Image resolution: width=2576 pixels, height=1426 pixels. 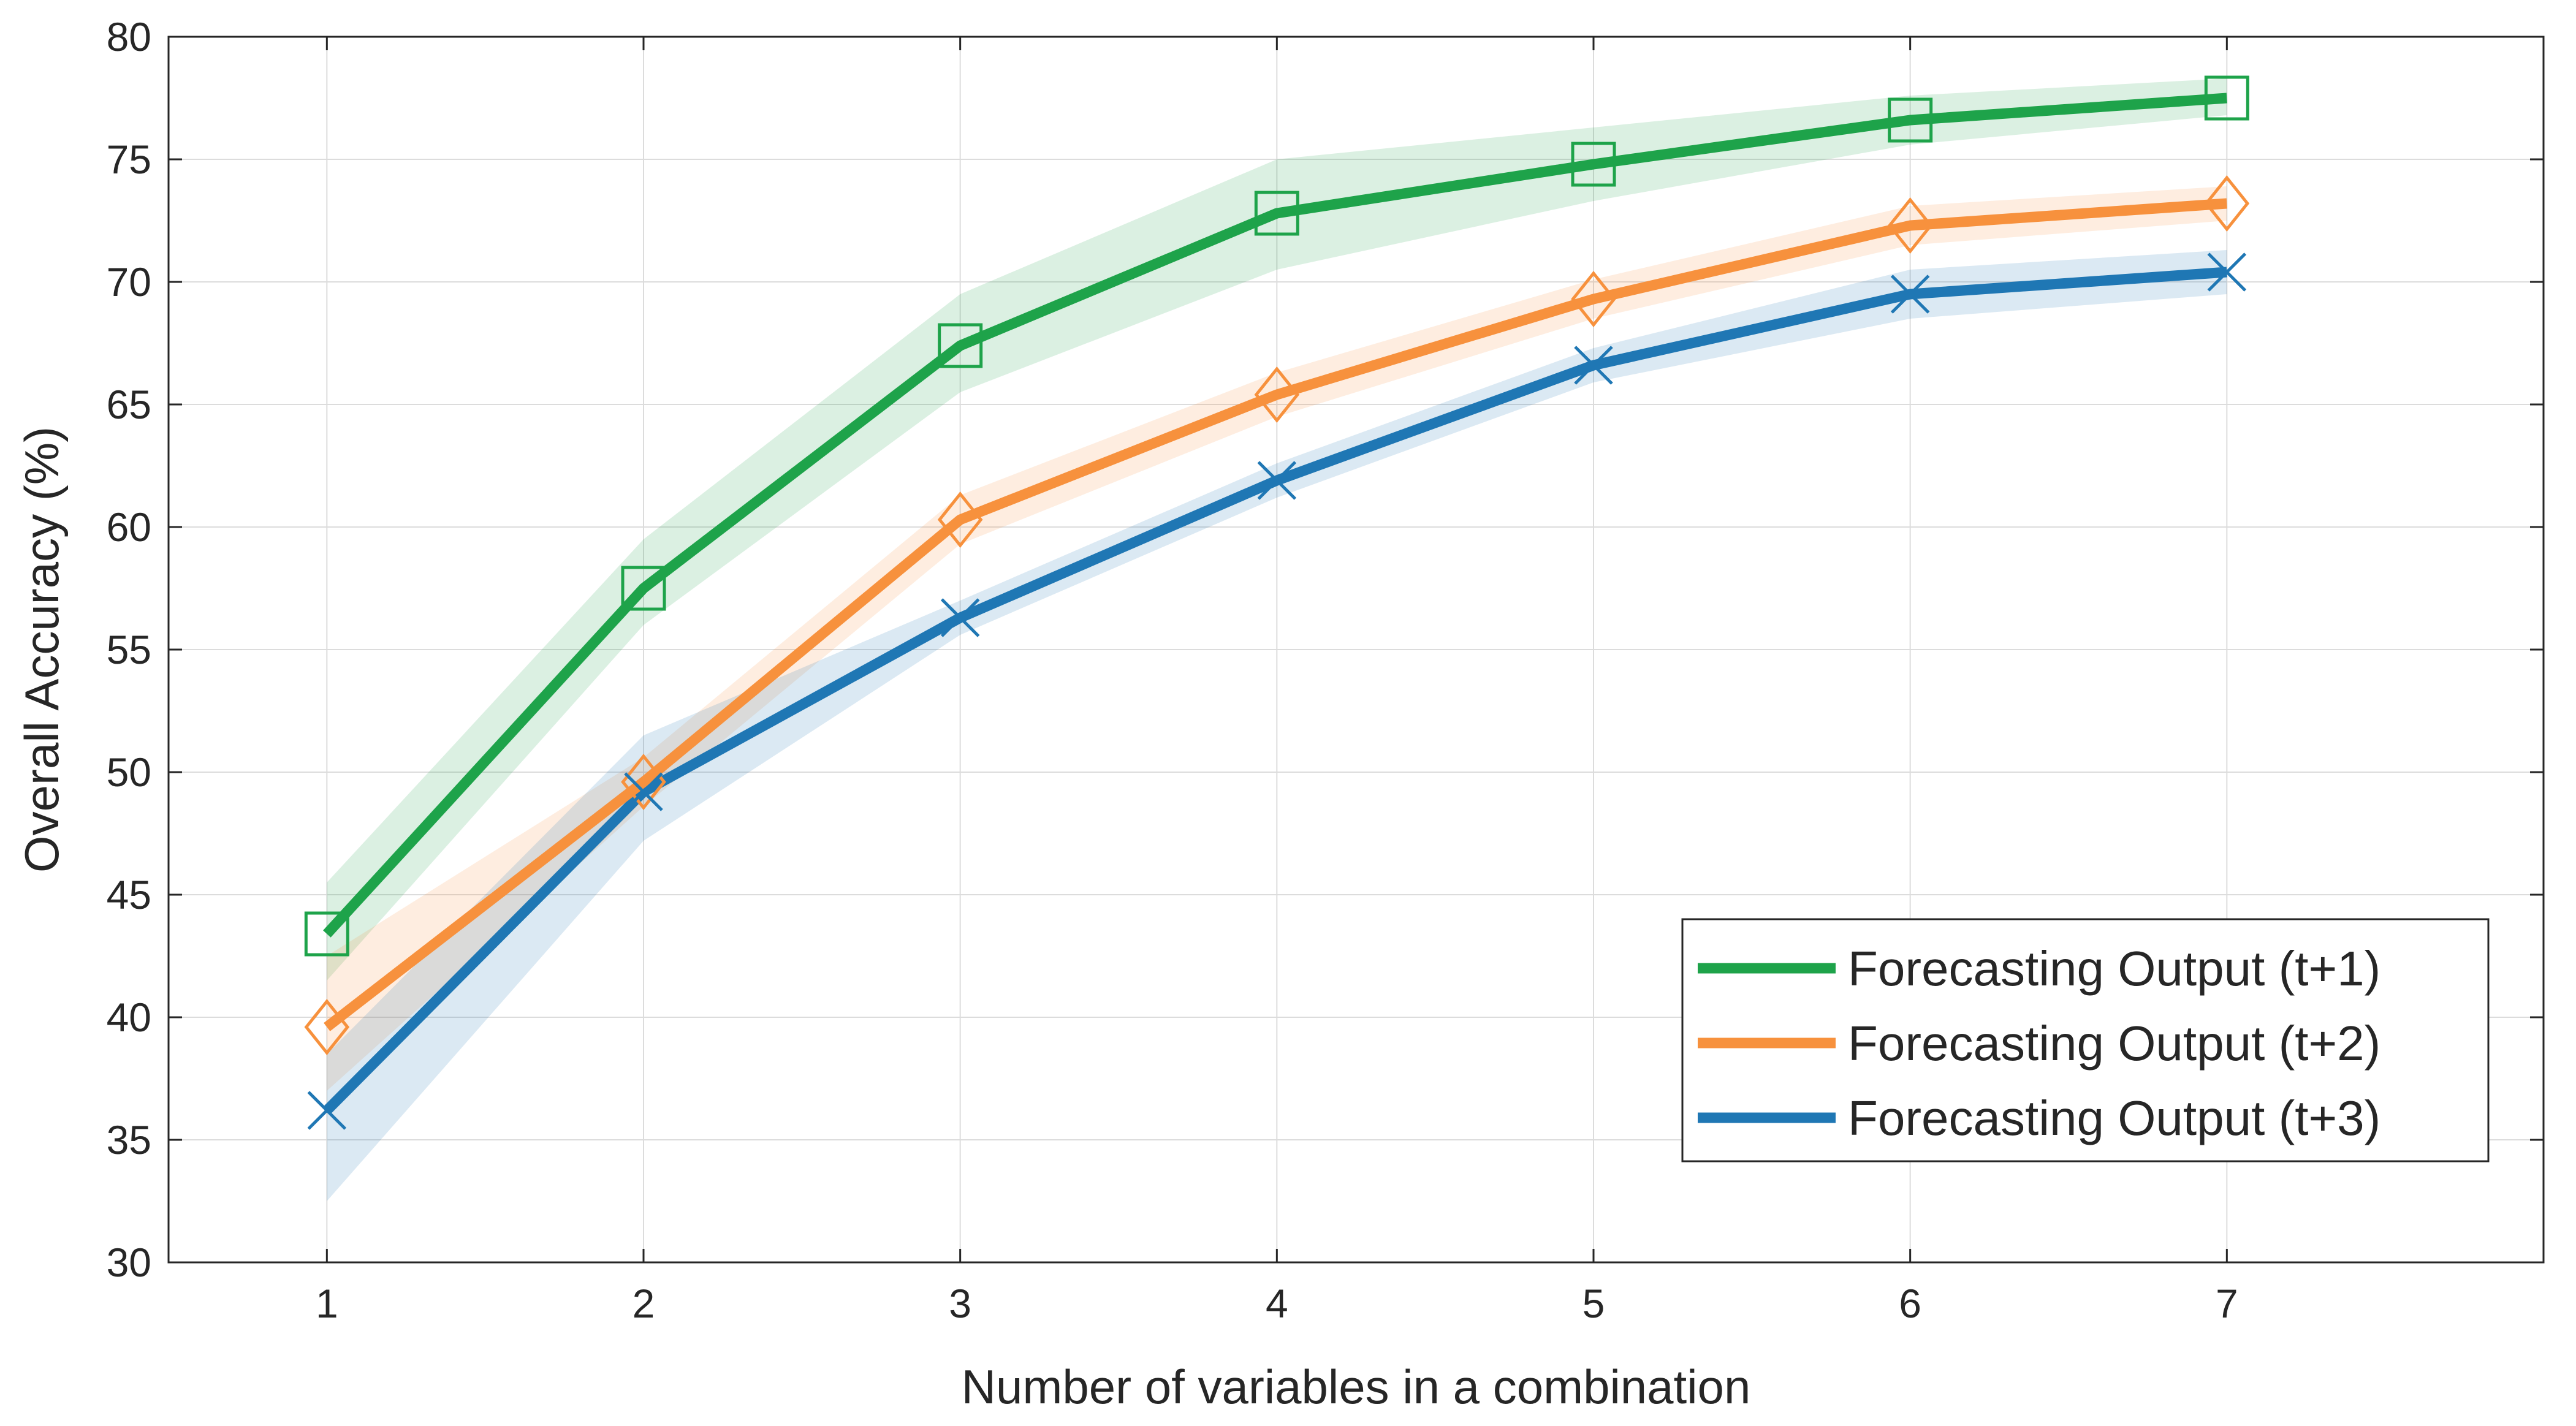 What do you see at coordinates (1277, 1303) in the screenshot?
I see `x-tick-label: 4` at bounding box center [1277, 1303].